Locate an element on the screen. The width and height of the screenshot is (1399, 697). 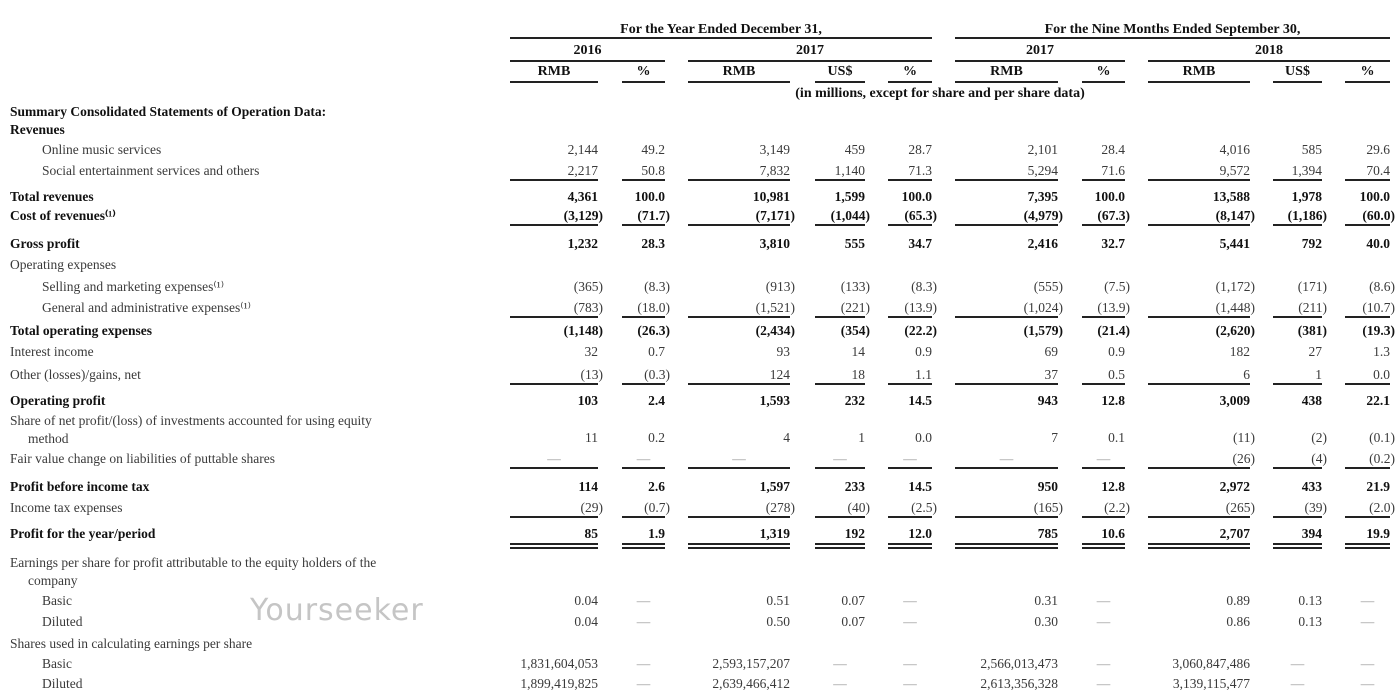
cell-value: 0.5 is located at coordinates (1116, 374).